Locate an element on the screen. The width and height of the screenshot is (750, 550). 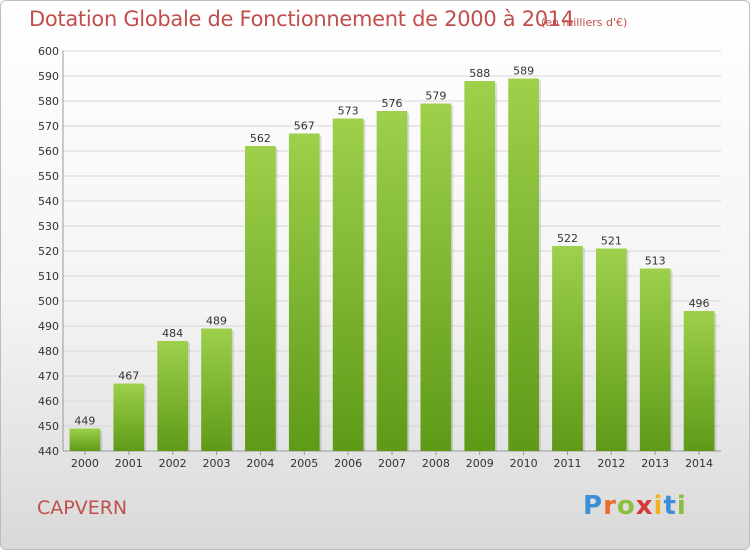
bar-value-label: 484 is located at coordinates (172, 333).